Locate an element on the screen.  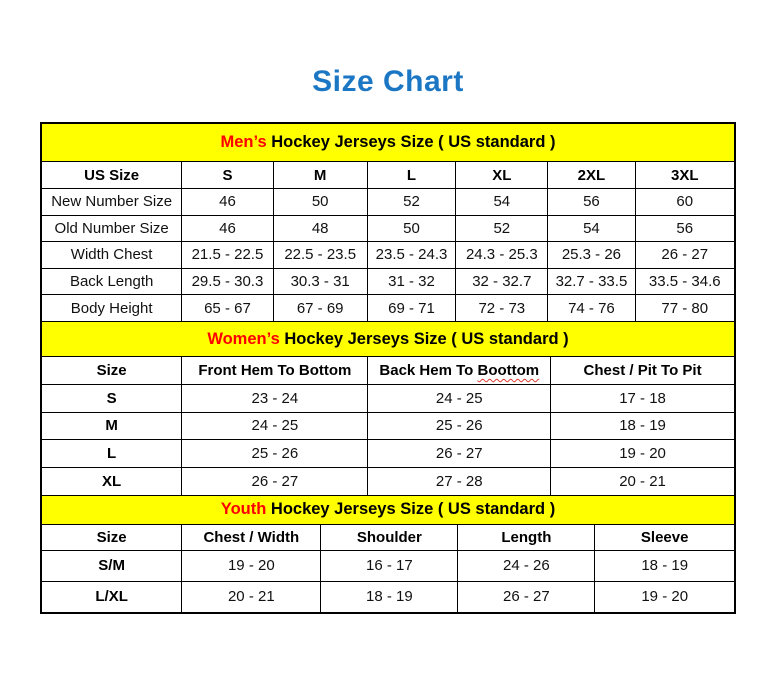
size-cell: 48 is located at coordinates (320, 228).